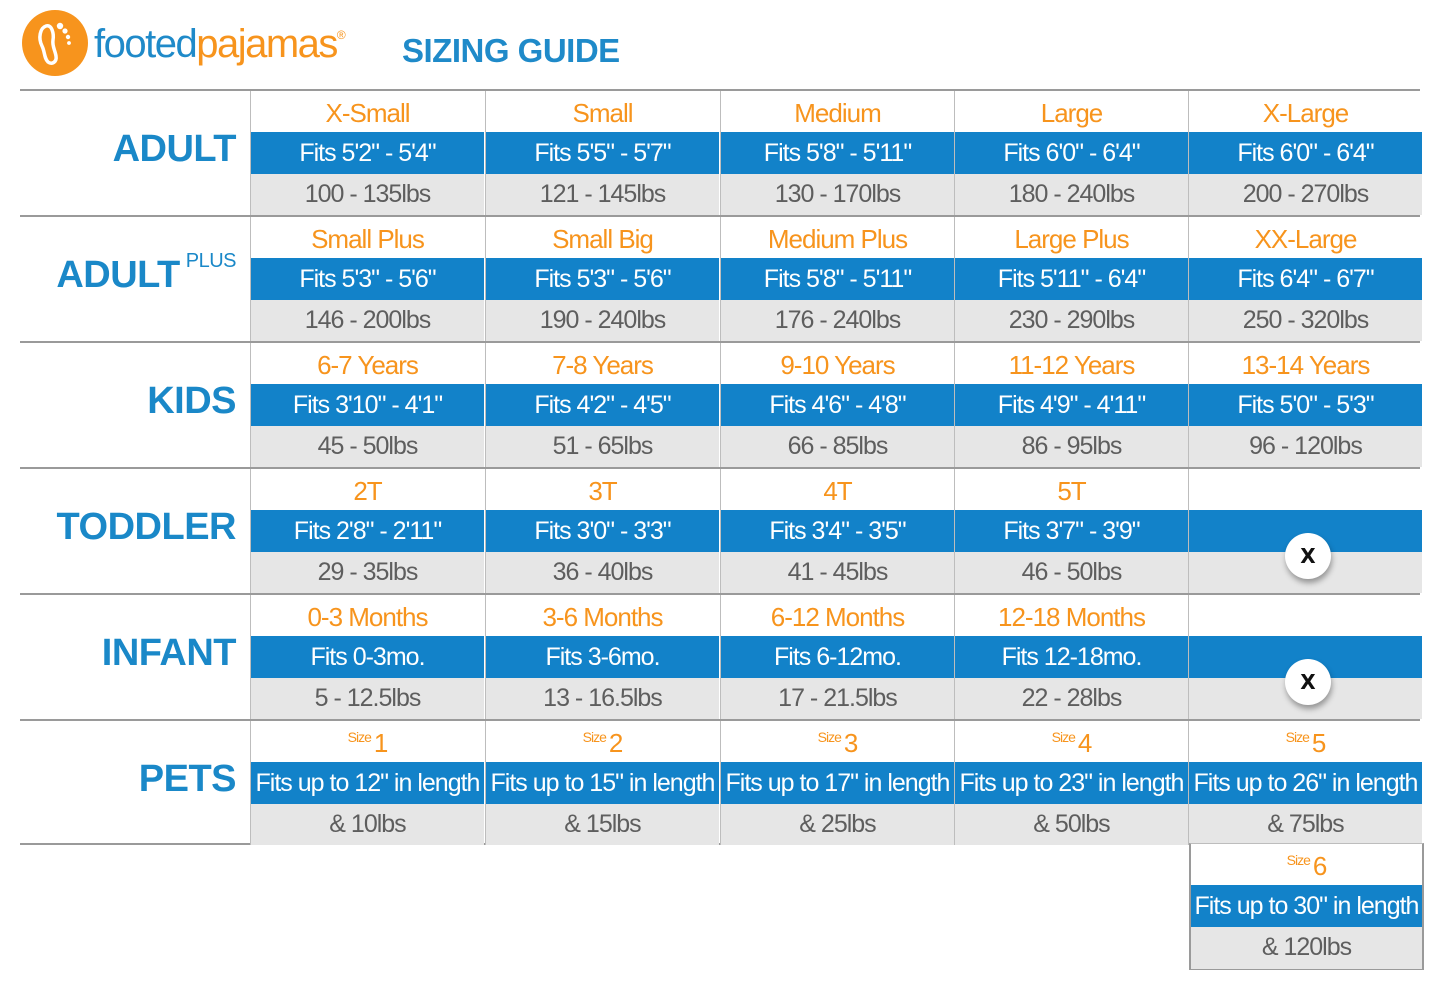 The image size is (1445, 981). What do you see at coordinates (1071, 446) in the screenshot?
I see `weight-range: 86 - 95lbs` at bounding box center [1071, 446].